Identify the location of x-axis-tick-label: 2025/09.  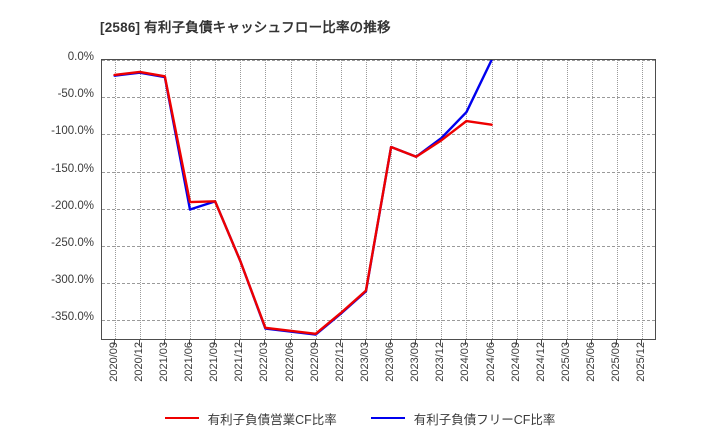
(616, 370).